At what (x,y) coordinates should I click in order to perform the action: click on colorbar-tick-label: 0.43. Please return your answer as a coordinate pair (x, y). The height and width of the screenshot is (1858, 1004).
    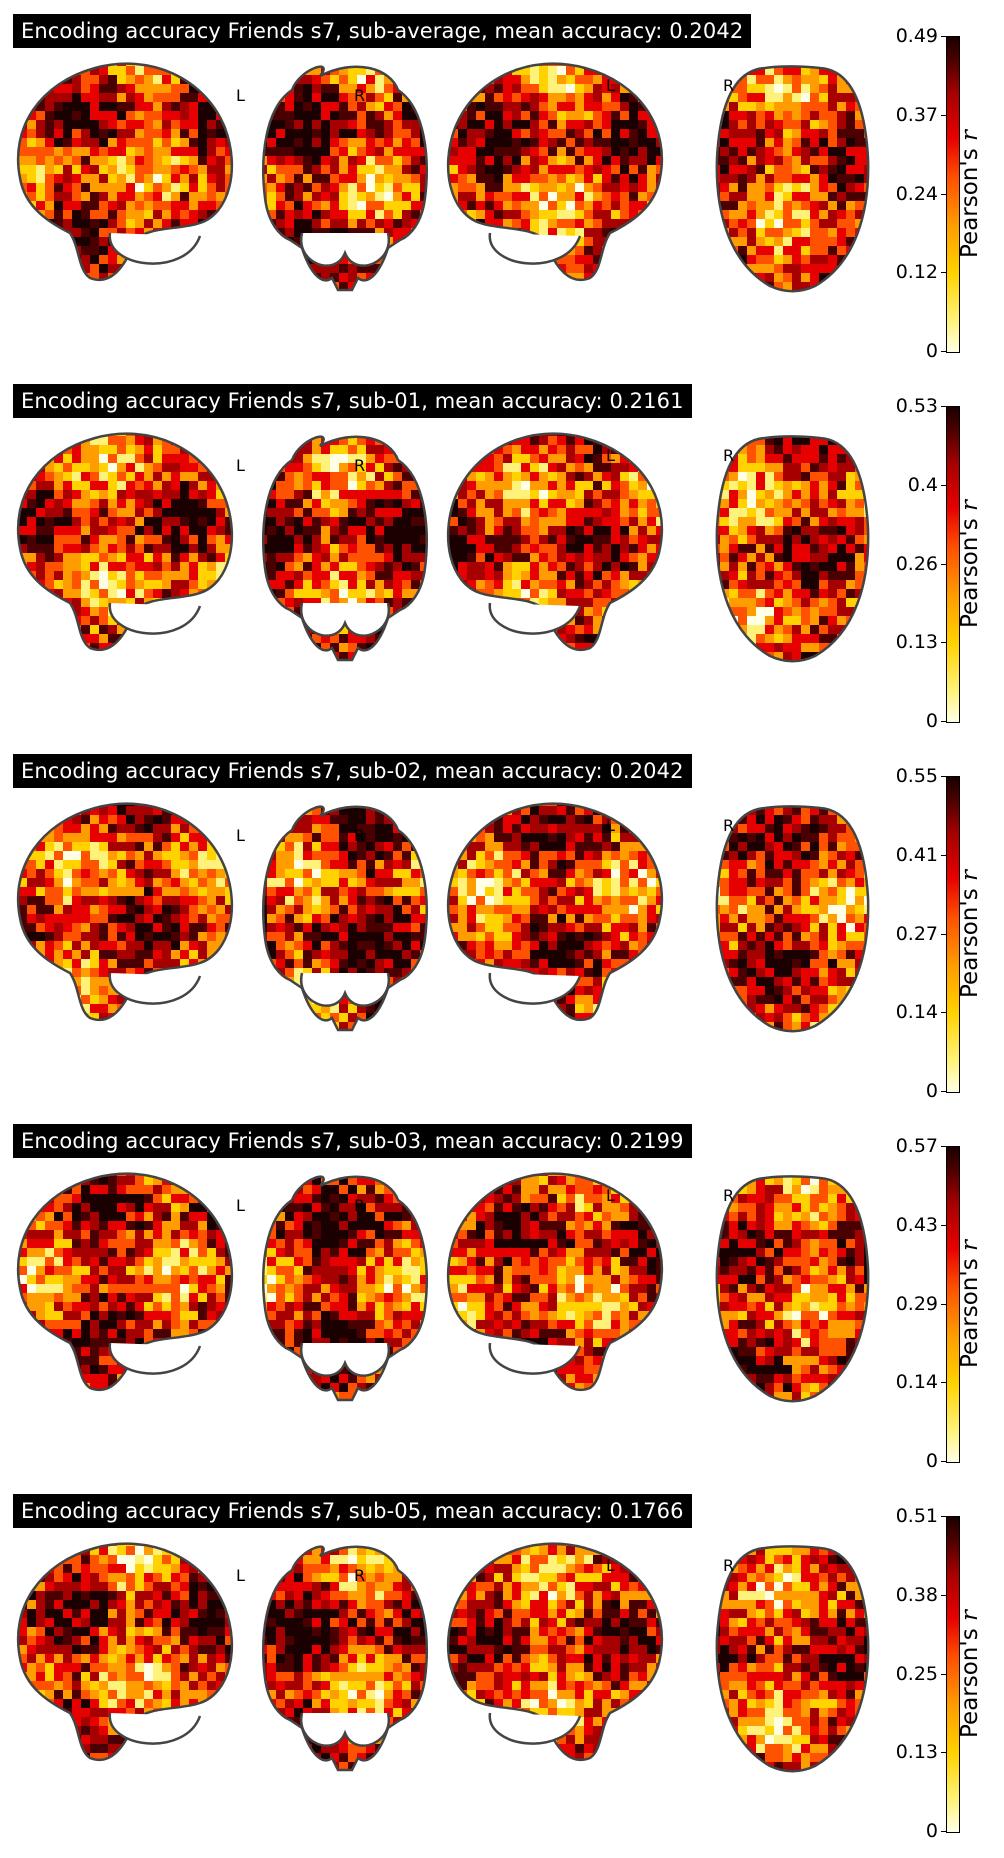
    Looking at the image, I should click on (910, 1225).